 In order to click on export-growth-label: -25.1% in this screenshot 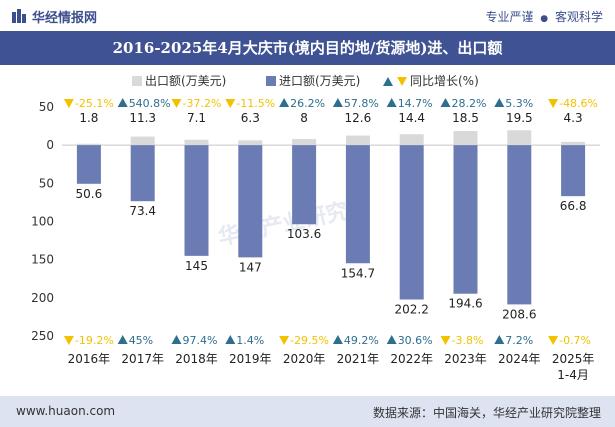, I will do `click(94, 103)`.